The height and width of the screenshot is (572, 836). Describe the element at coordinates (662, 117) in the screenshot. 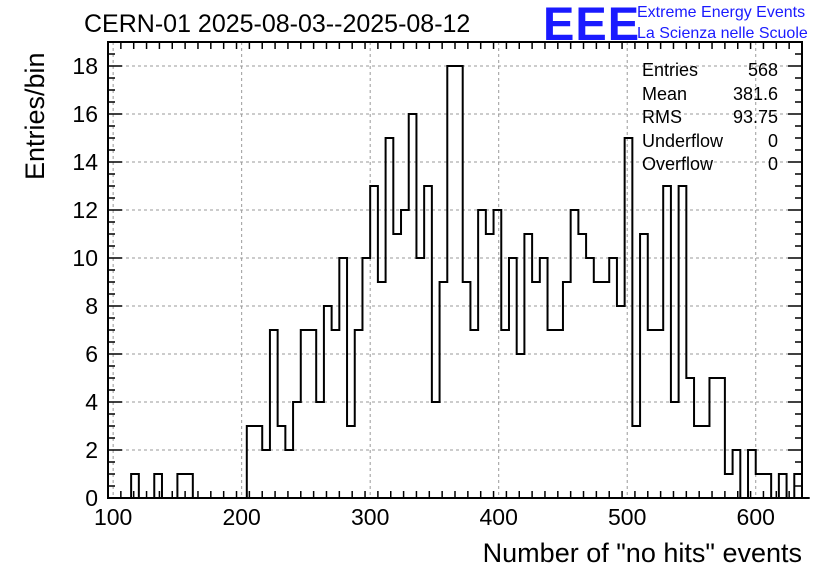

I see `stat-label: RMS` at that location.